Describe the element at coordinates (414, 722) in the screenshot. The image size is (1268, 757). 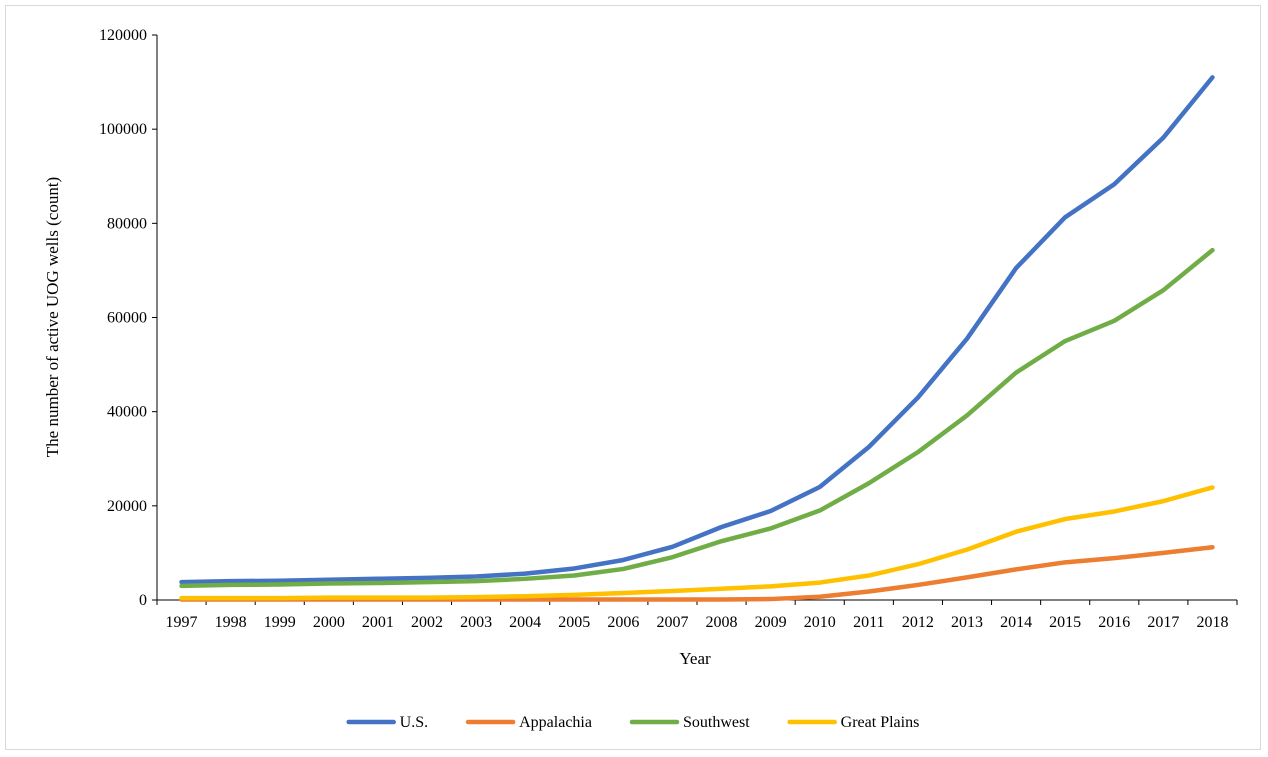
I see `legend-label: U.S.` at that location.